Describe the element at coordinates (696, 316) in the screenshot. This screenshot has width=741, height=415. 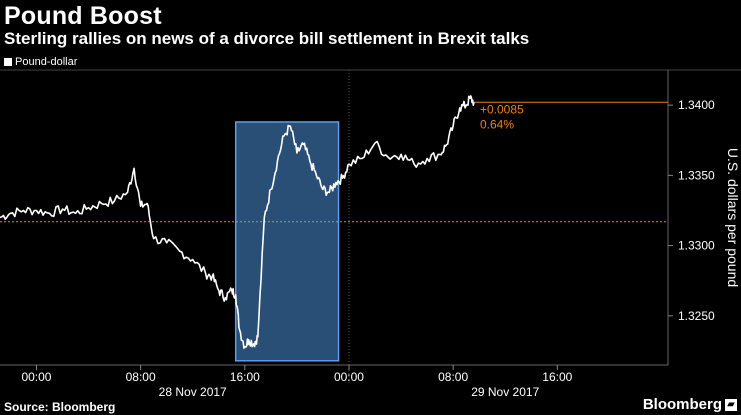
I see `y-tick-label: 1.3250` at that location.